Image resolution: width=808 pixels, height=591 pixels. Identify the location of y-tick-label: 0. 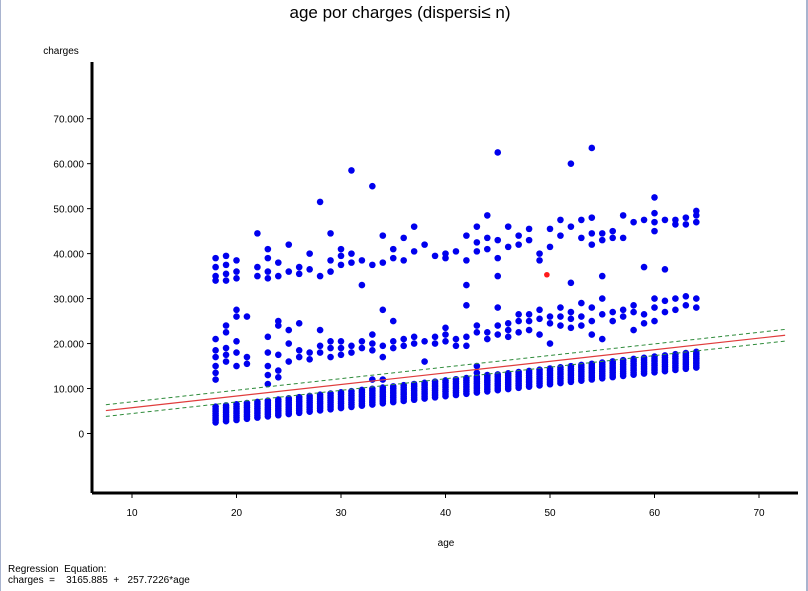
(81, 435).